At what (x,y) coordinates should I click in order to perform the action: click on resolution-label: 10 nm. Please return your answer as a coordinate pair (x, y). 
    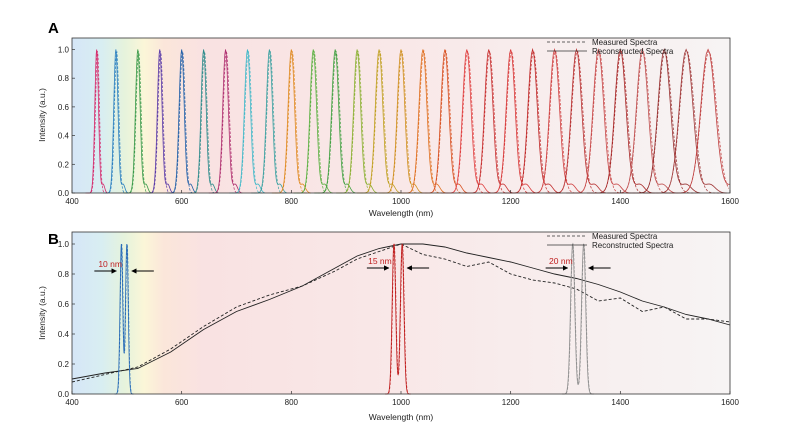
    Looking at the image, I should click on (110, 264).